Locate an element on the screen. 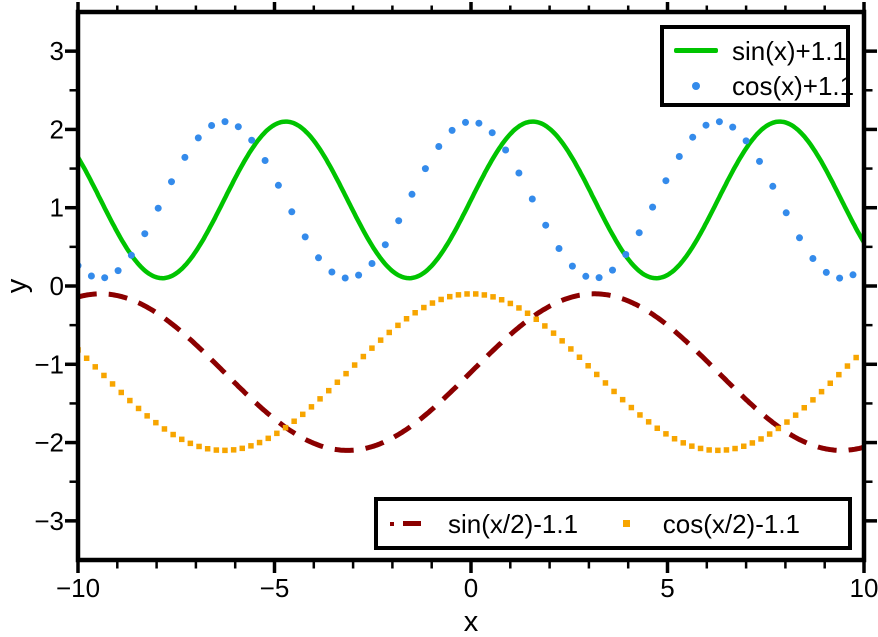 The height and width of the screenshot is (637, 878). y-tick-label: 1 is located at coordinates (57, 208).